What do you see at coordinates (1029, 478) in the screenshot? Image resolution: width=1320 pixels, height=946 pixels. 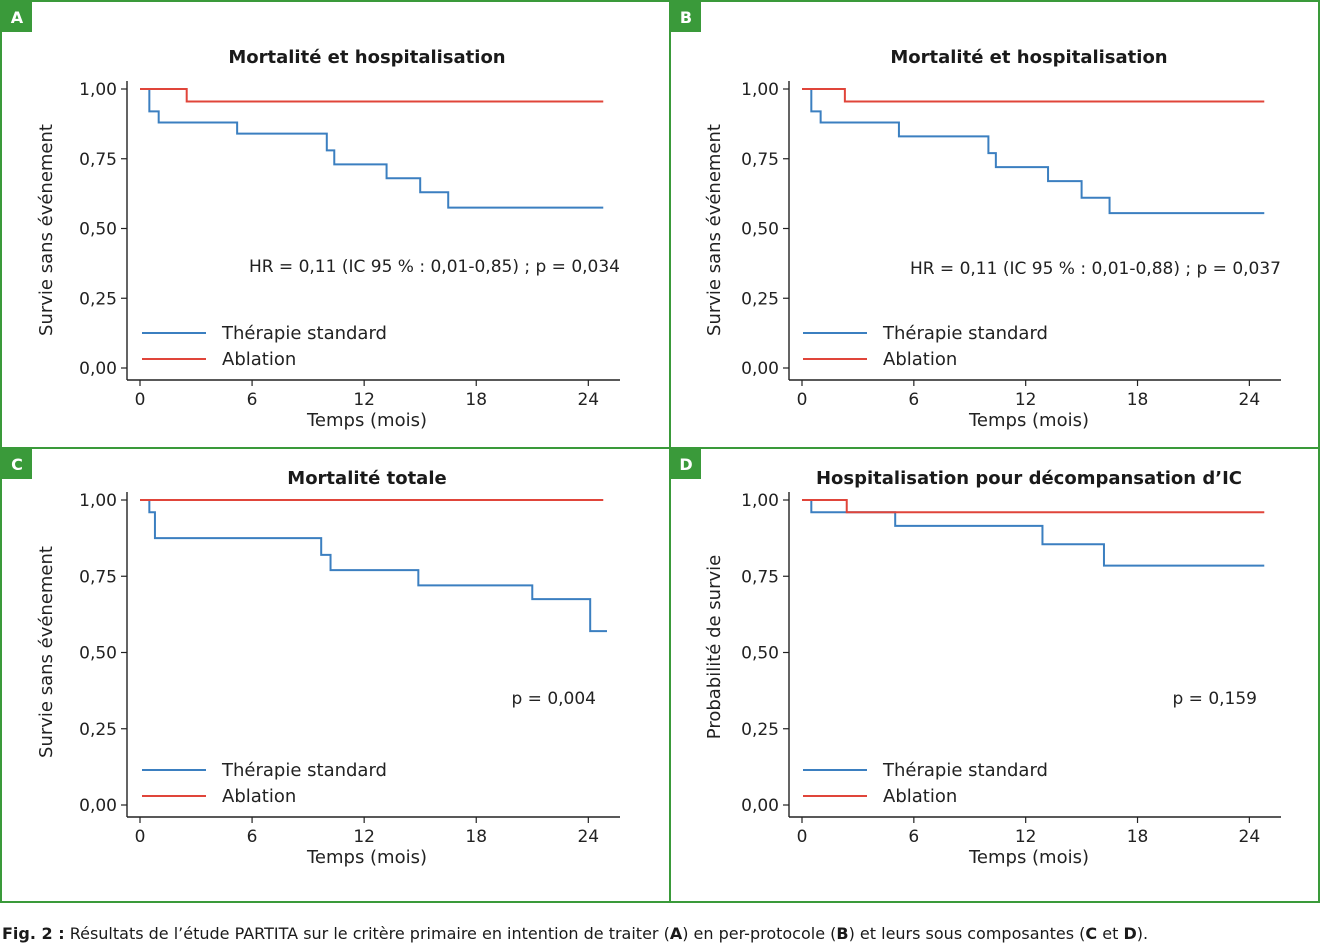 I see `chart-title: Hospitalisation pour décompansation d’IC` at bounding box center [1029, 478].